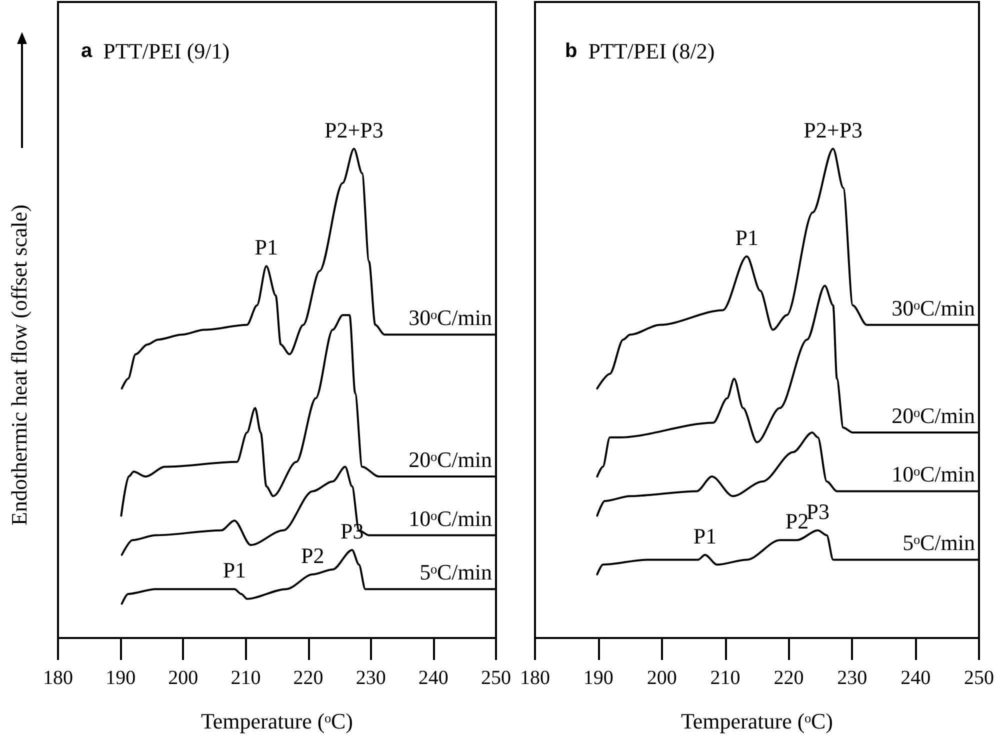 This screenshot has width=997, height=747. Describe the element at coordinates (155, 51) in the screenshot. I see `chart-title: a PTT/PEI (9/1)` at that location.